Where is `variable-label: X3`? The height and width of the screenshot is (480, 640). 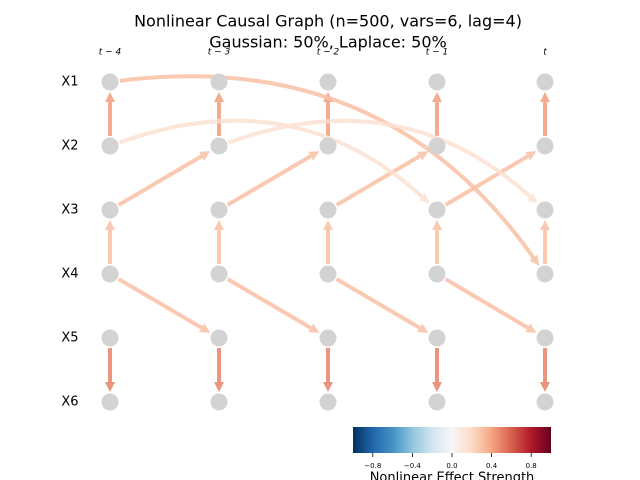 variable-label: X3 is located at coordinates (69, 210).